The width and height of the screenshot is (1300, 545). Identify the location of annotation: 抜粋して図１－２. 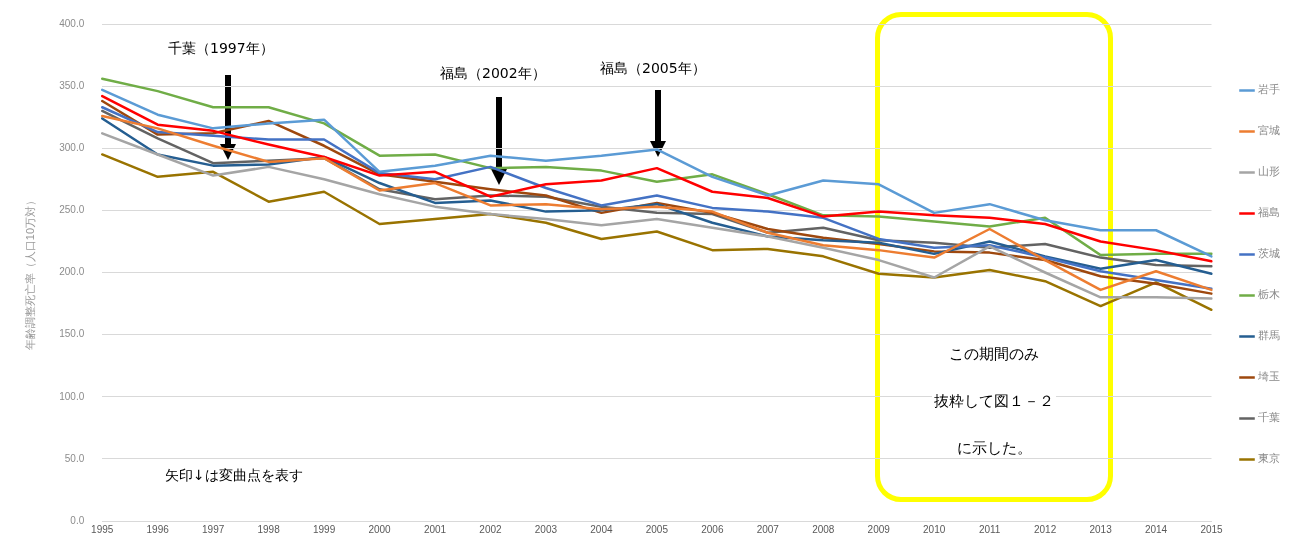
(994, 401).